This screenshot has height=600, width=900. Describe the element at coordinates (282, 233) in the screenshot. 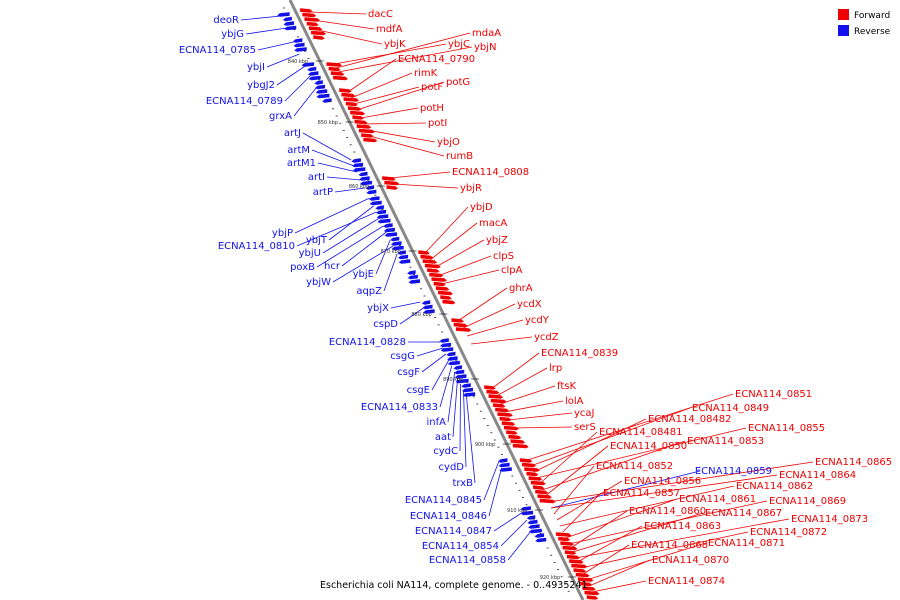

I see `gene-label: ybjP` at that location.